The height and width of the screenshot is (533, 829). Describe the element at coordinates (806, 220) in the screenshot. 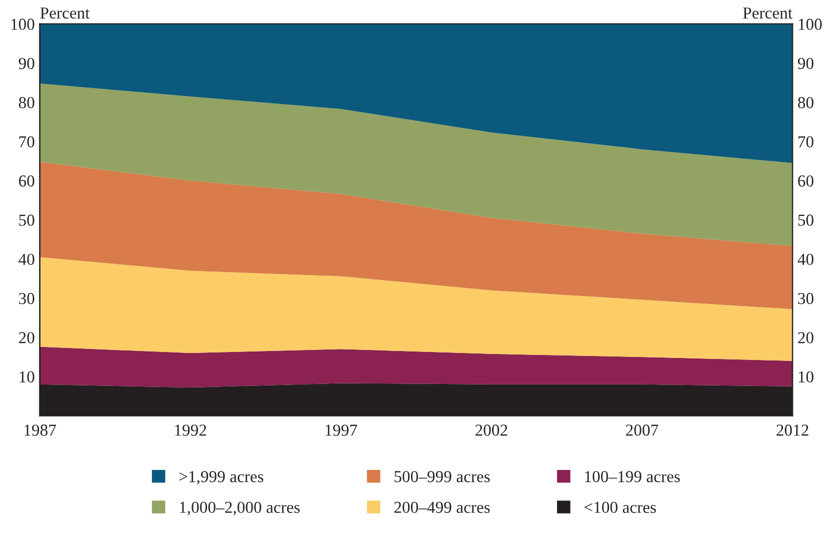

I see `y2-tick-label: 50` at that location.